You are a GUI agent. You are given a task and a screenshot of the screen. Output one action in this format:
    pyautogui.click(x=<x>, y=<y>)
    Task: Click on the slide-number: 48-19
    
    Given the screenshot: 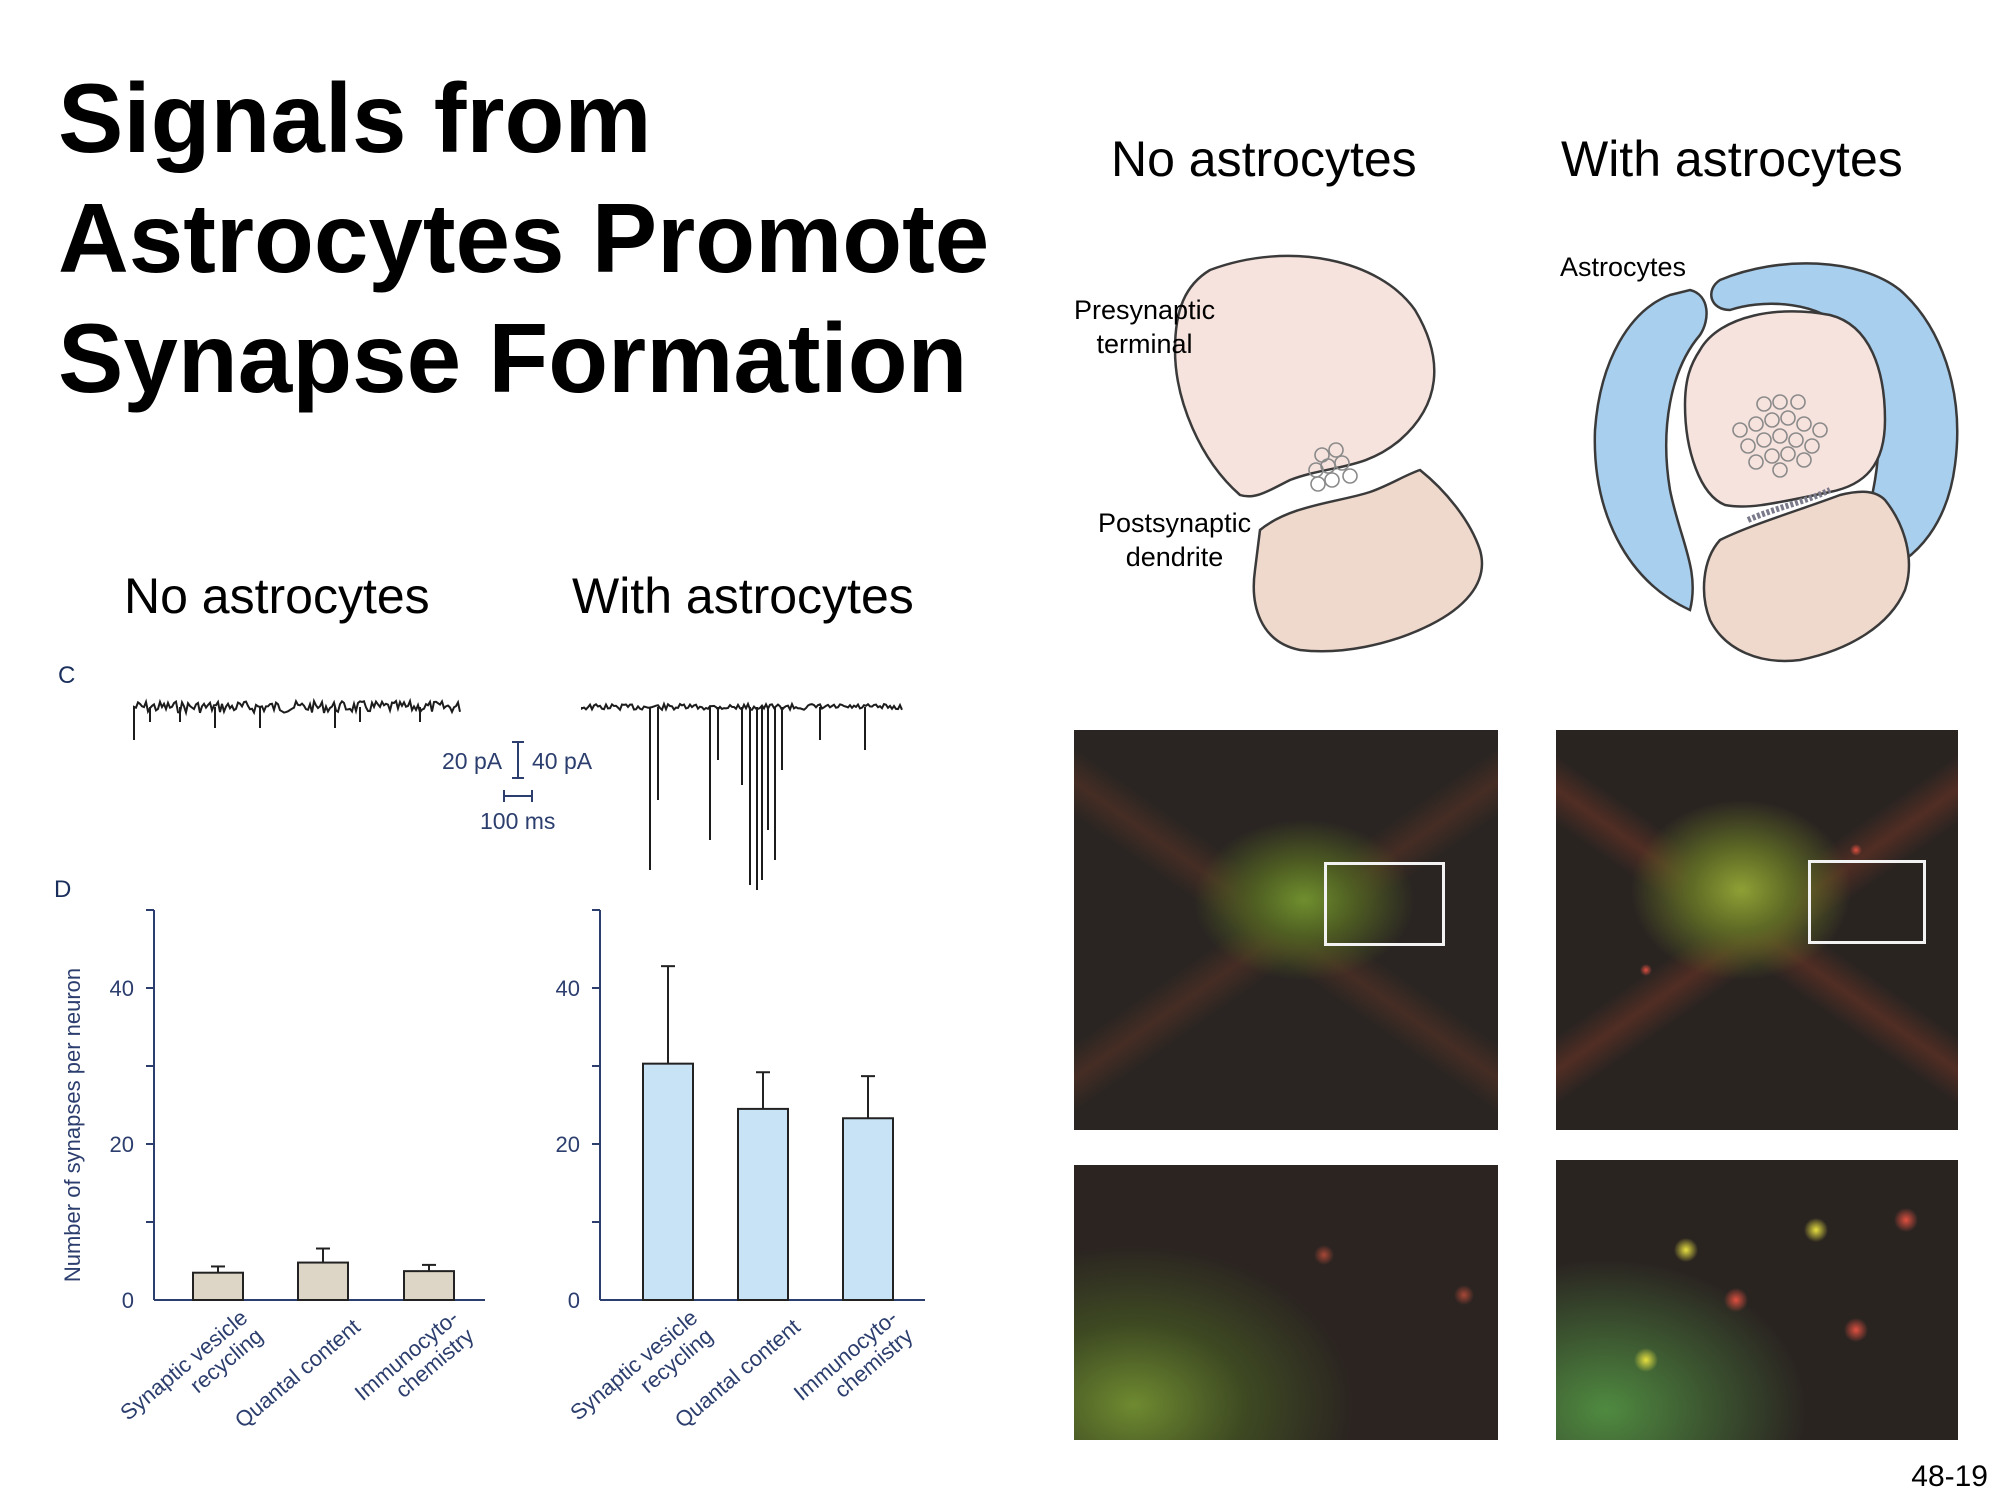 What is the action you would take?
    pyautogui.click(x=1949, y=1476)
    